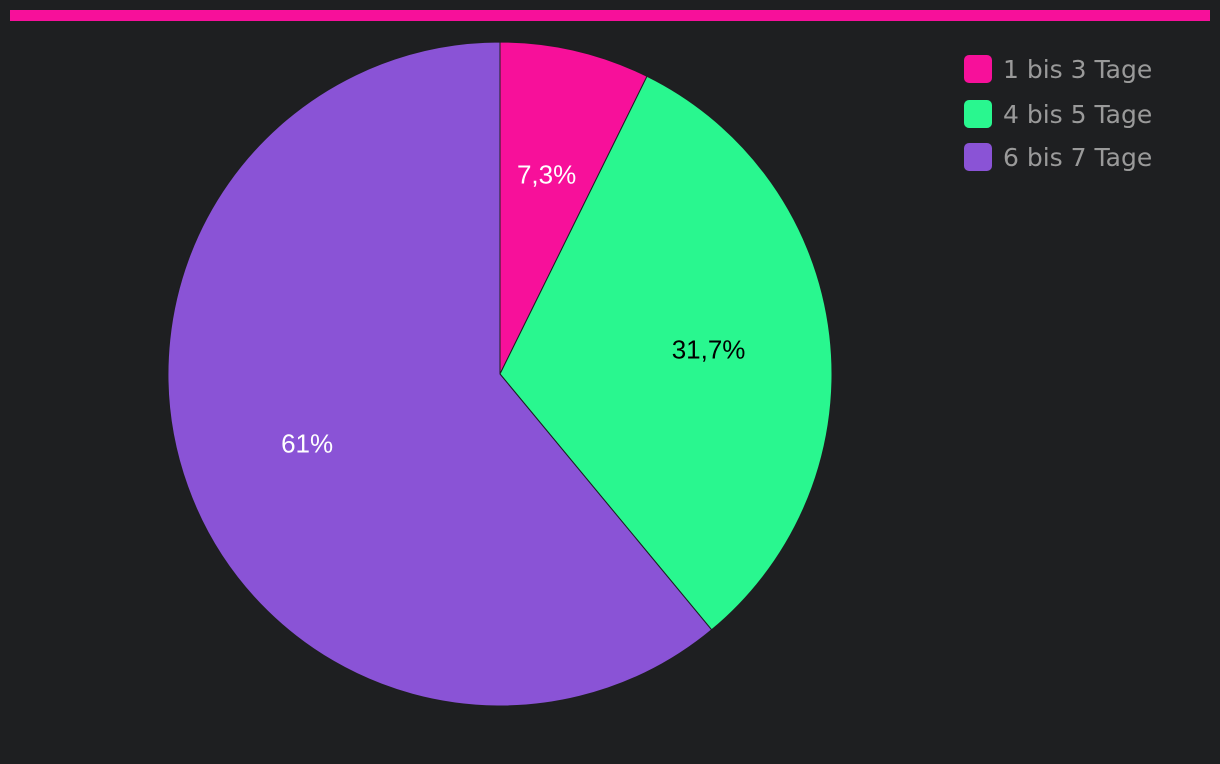 The image size is (1220, 764). I want to click on slice-data-label-3: 61%, so click(307, 443).